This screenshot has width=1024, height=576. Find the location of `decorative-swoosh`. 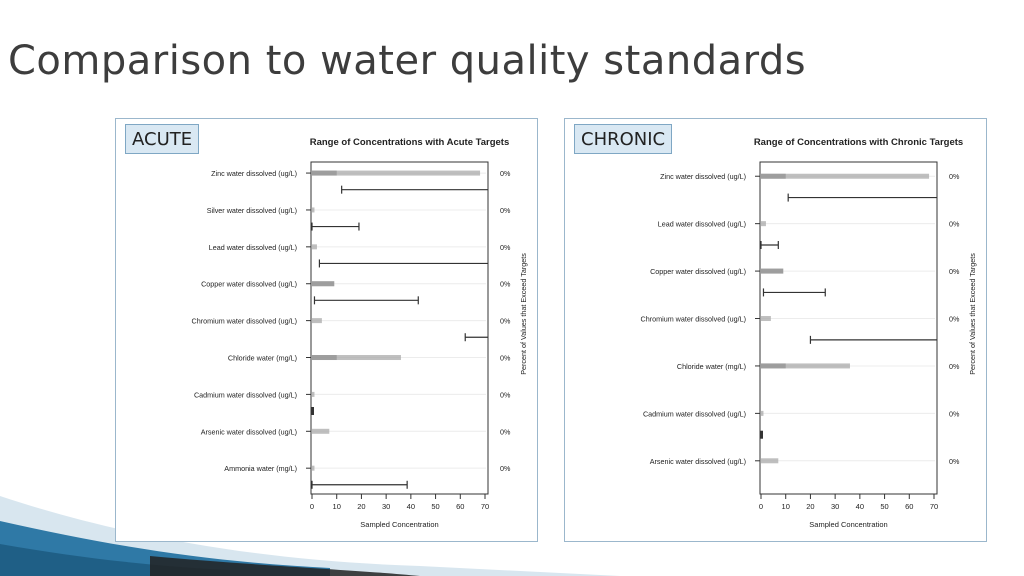

decorative-swoosh is located at coordinates (310, 536).